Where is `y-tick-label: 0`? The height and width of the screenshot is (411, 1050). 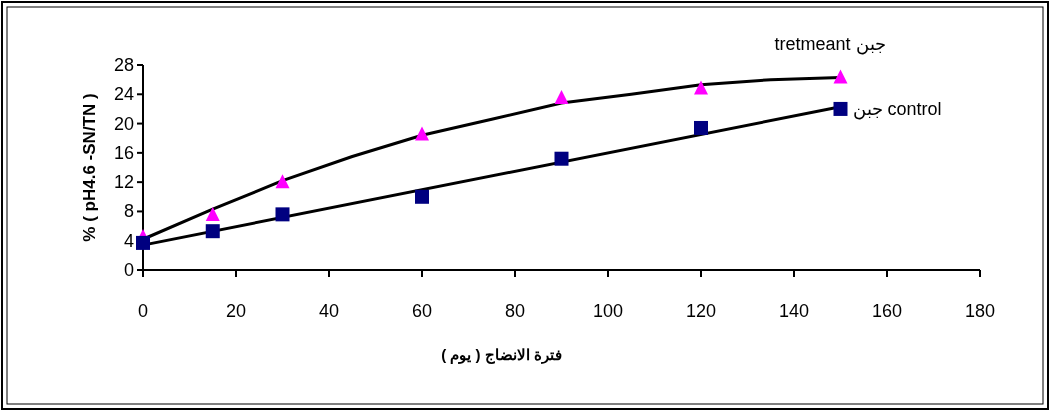
y-tick-label: 0 is located at coordinates (128, 270).